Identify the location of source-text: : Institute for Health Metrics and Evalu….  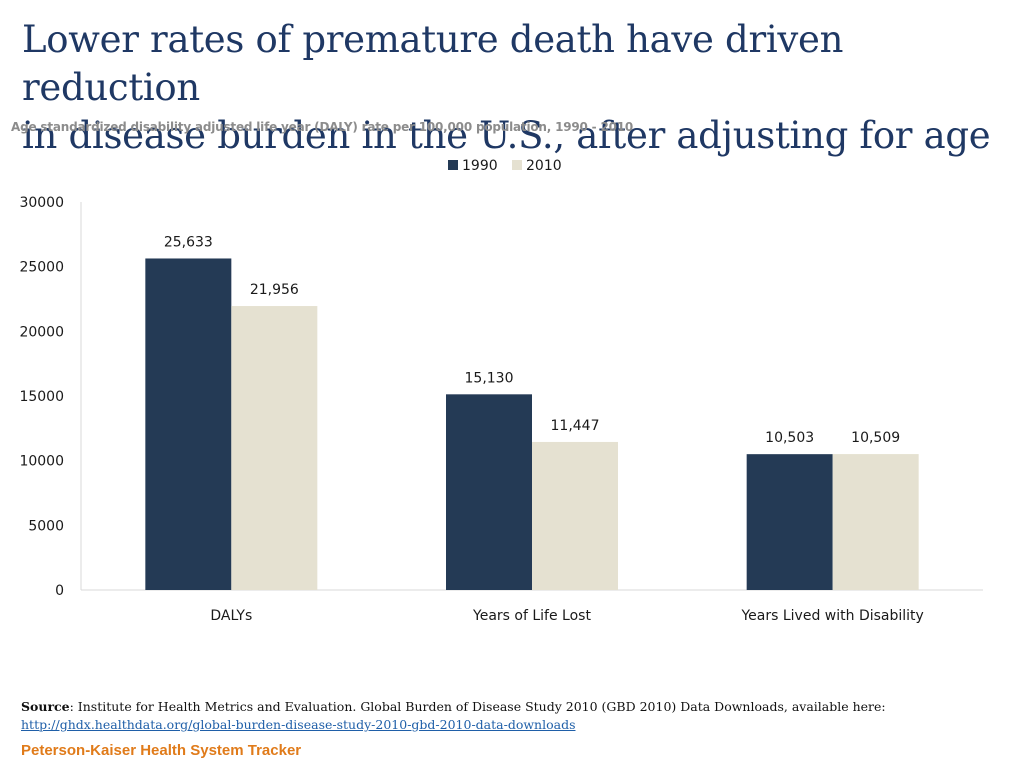
(477, 706).